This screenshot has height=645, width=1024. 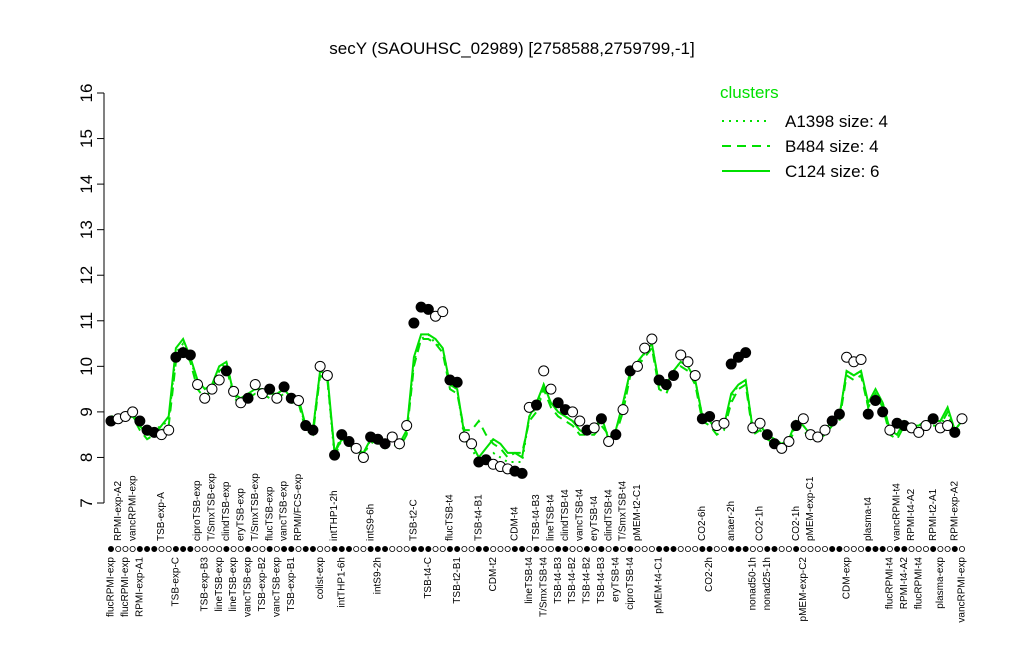 I want to click on x-tick-label: ciproTSB-exp, so click(x=197, y=510).